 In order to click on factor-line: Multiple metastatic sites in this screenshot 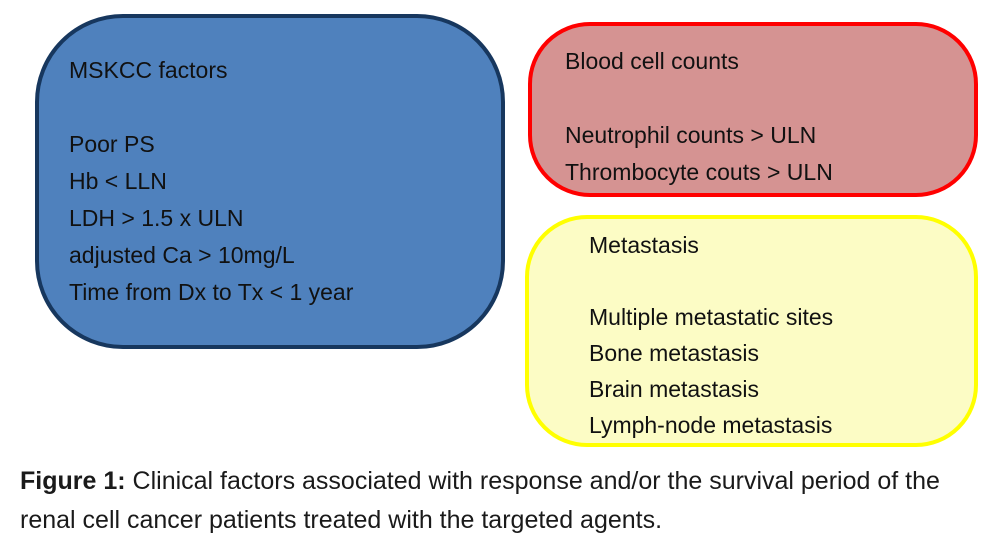, I will do `click(711, 317)`.